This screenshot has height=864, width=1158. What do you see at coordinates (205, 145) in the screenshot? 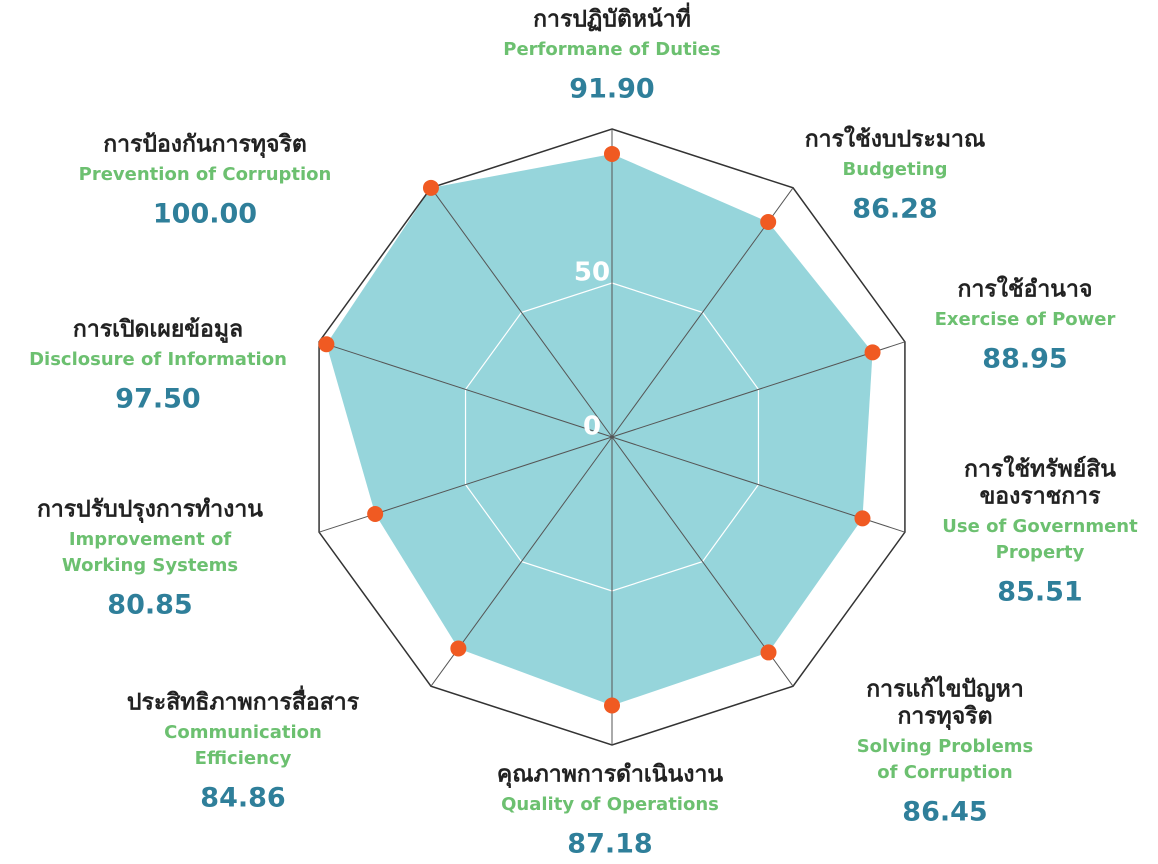
I see `axis-label-thai: การป้องกันการทุจริต` at bounding box center [205, 145].